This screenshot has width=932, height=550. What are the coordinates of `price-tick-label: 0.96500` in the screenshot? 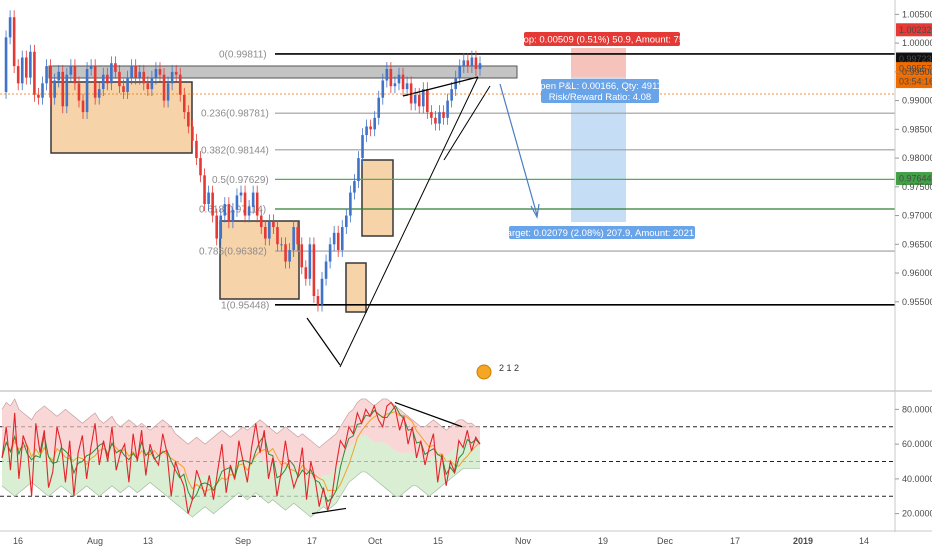 It's located at (917, 244).